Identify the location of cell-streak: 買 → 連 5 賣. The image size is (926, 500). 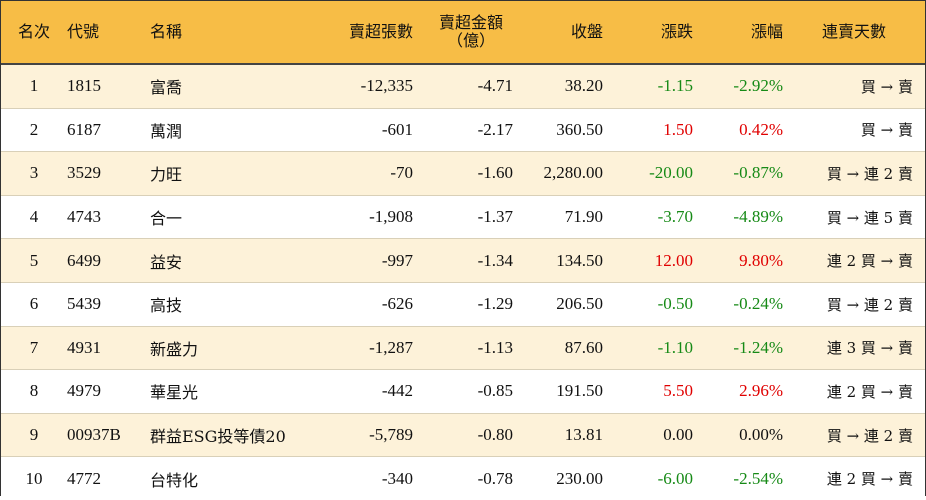
(854, 217).